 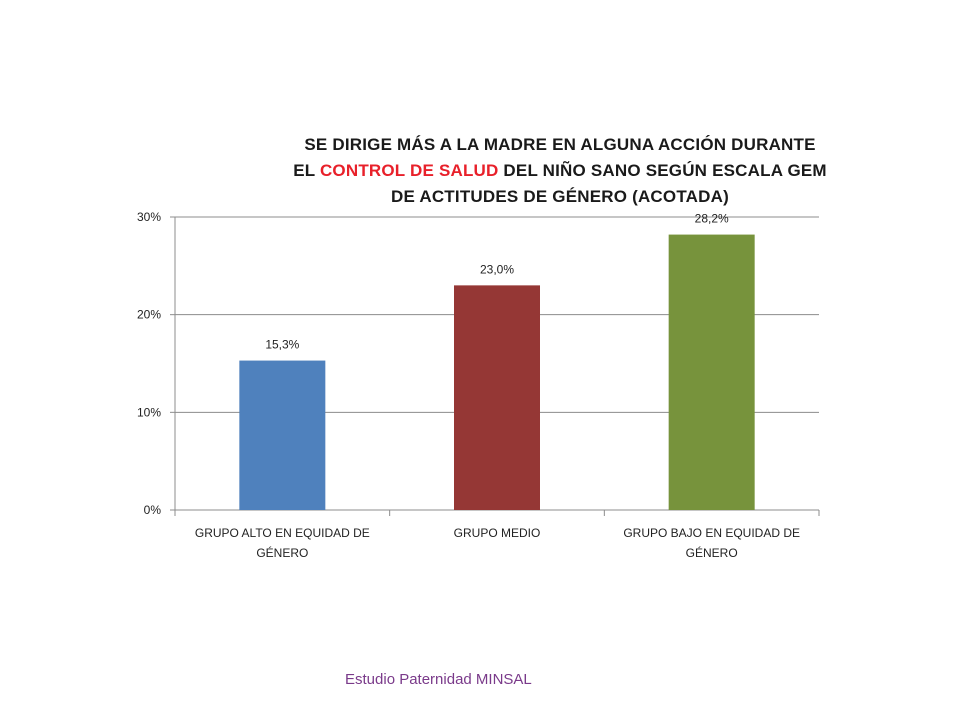 What do you see at coordinates (282, 345) in the screenshot?
I see `data-label: 15,3%` at bounding box center [282, 345].